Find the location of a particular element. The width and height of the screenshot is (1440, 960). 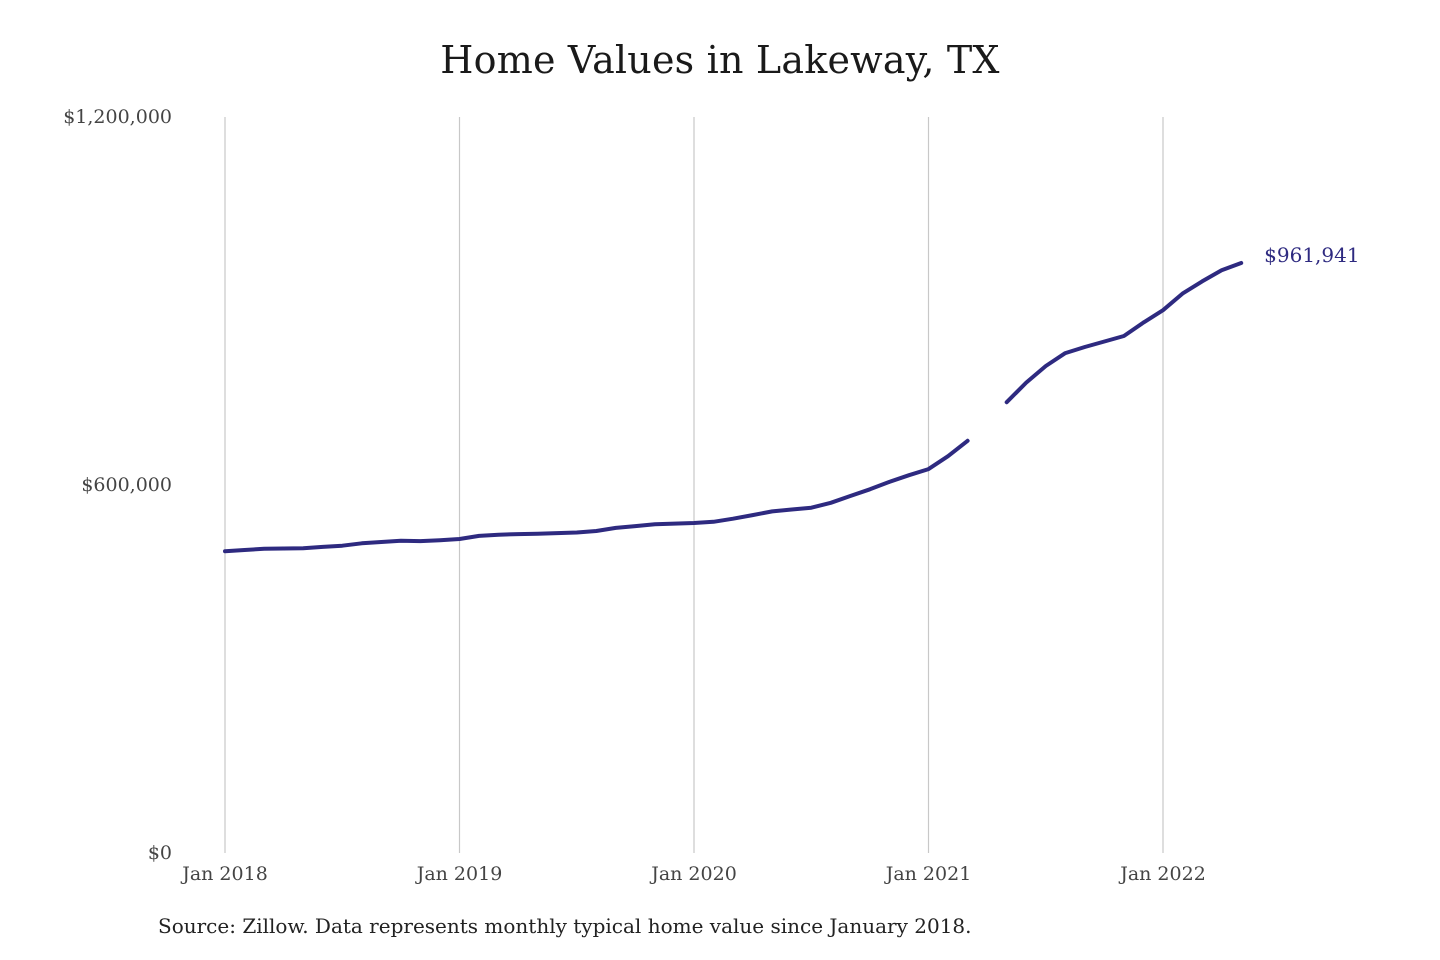

x-axis-ticks: Jan 2018 Jan 2019 Jan 2020 Jan 2021 Jan 2022 is located at coordinates (693, 874).